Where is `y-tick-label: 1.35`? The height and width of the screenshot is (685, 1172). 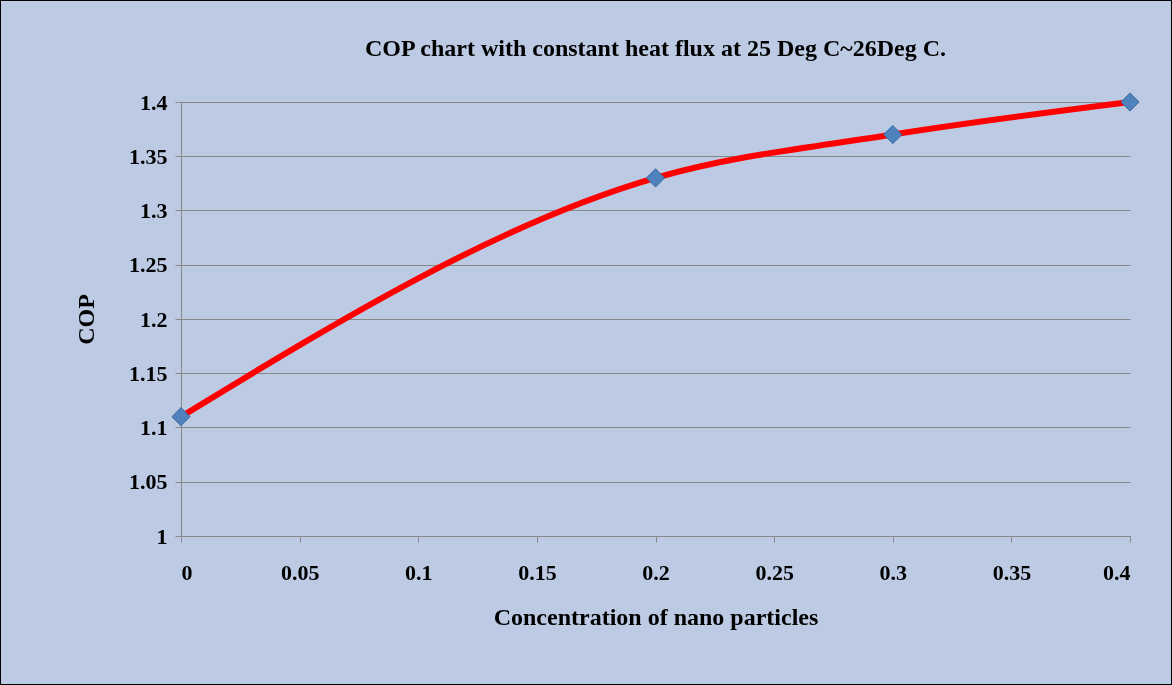 y-tick-label: 1.35 is located at coordinates (148, 156).